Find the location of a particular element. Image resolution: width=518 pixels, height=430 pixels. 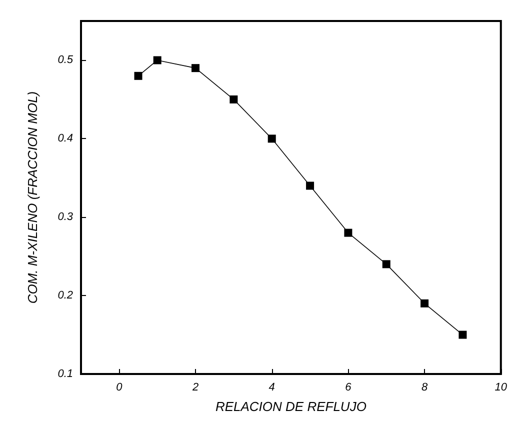

y-tick-label: 0.1 is located at coordinates (65, 374).